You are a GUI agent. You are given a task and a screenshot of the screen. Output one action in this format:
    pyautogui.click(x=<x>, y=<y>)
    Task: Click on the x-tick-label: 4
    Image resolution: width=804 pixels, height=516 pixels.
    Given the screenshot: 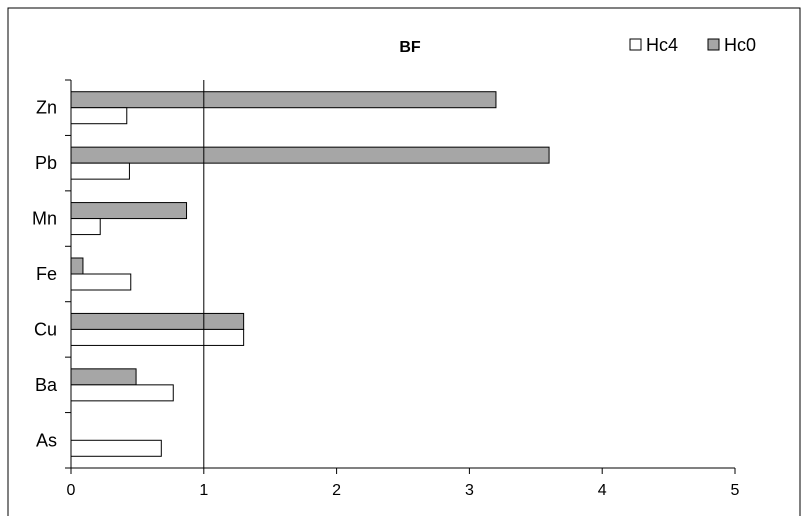 What is the action you would take?
    pyautogui.click(x=602, y=490)
    